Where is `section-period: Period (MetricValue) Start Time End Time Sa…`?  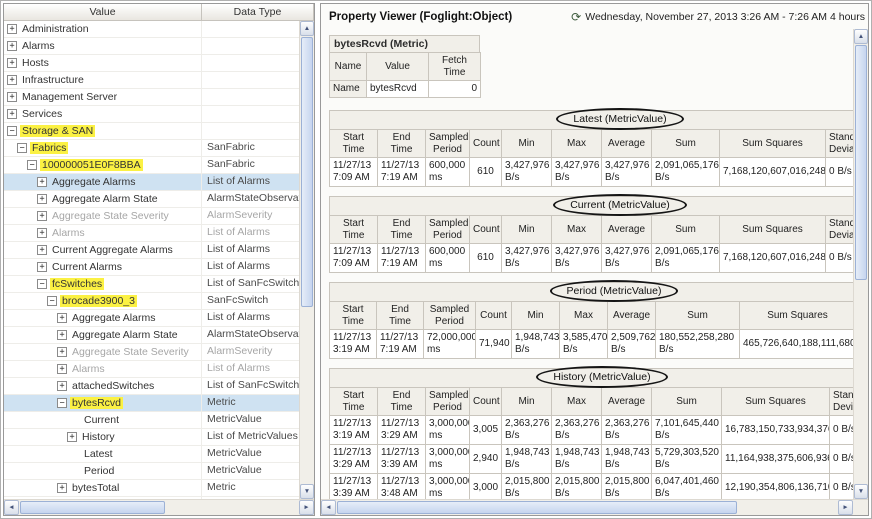
section-period: Period (MetricValue) Start Time End Time Sa… is located at coordinates (591, 319).